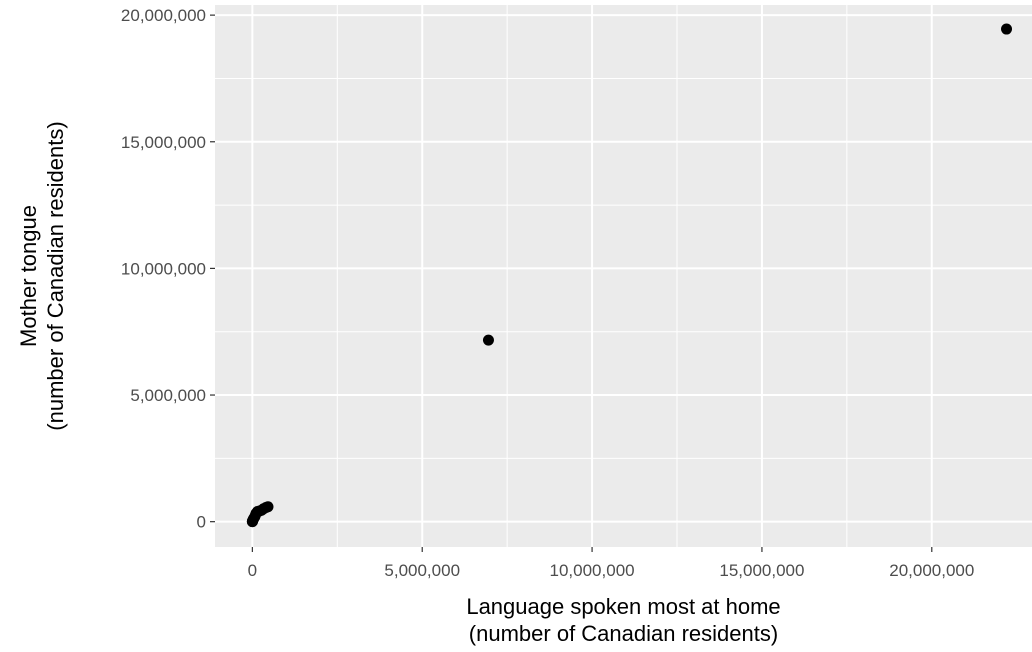 Image resolution: width=1032 pixels, height=652 pixels. I want to click on x-axis-ticks: 0 5,000,000 10,000,000 15,000,000 20,000,000, so click(611, 563).